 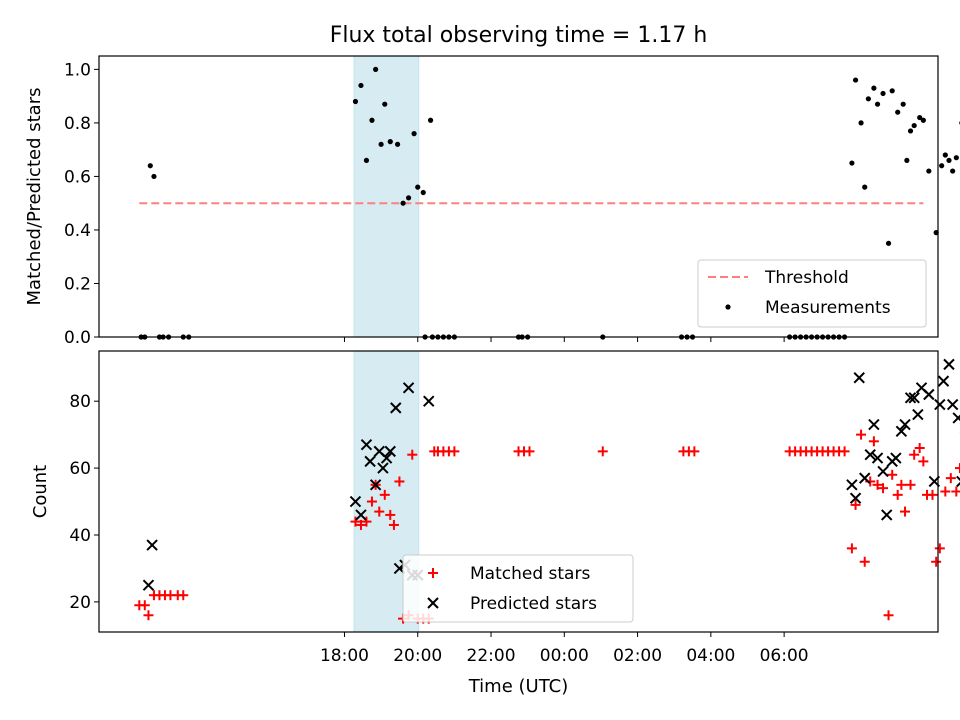 I want to click on chart-title: Flux total observing time = 1.17 h, so click(x=519, y=35).